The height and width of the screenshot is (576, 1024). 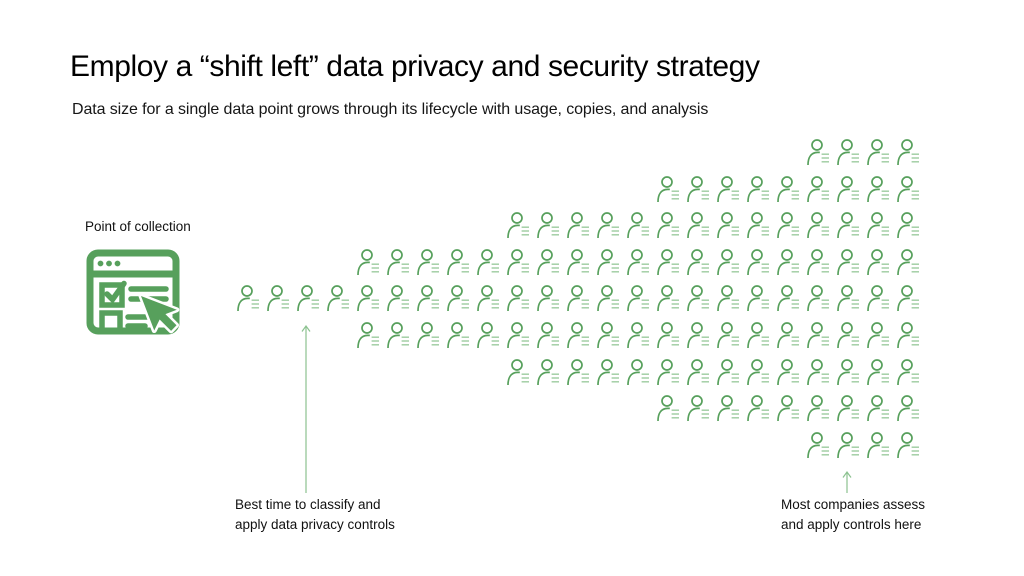 I want to click on annotation-left-line1: Best time to classify and, so click(x=308, y=504).